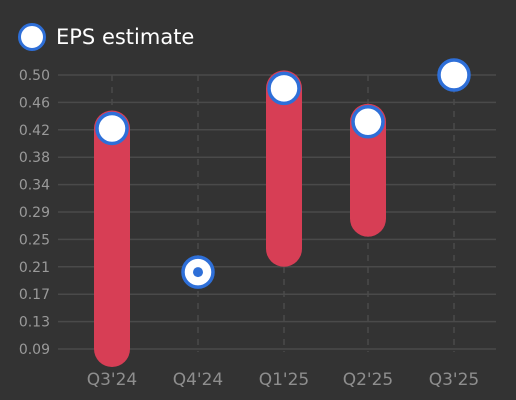 This screenshot has height=400, width=516. Describe the element at coordinates (125, 37) in the screenshot. I see `legend-label: EPS estimate` at that location.